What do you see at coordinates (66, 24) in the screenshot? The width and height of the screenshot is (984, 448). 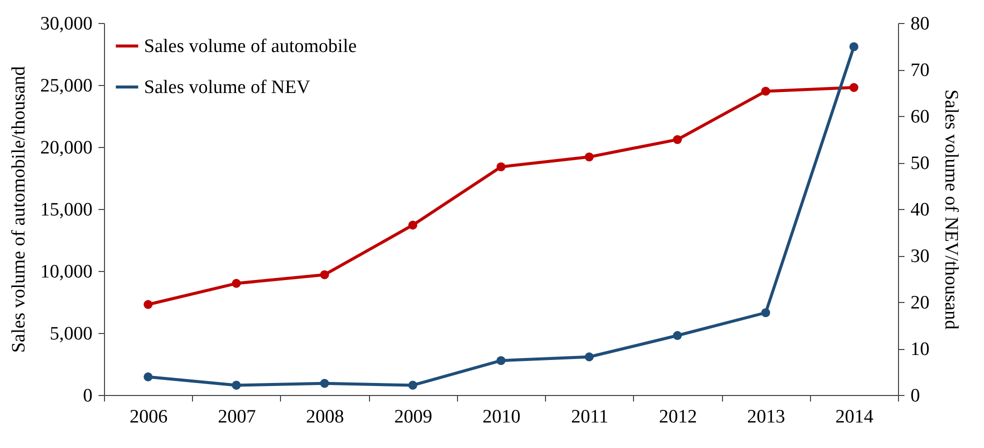 I see `y-tick-label: 30,000` at bounding box center [66, 24].